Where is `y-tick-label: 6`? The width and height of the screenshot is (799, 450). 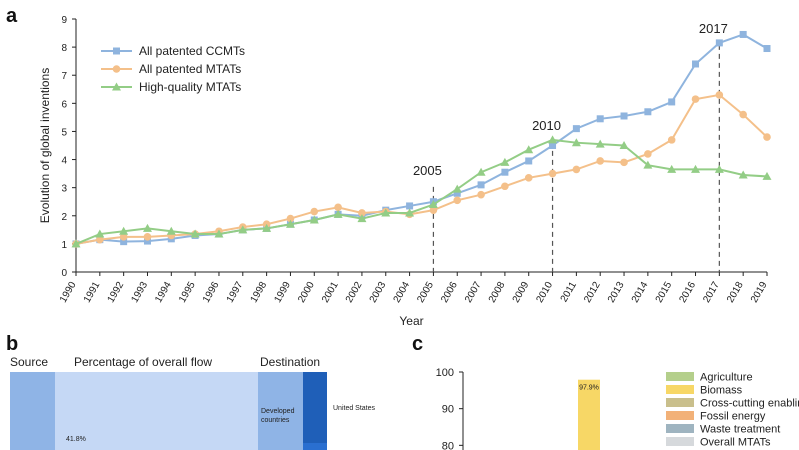
y-tick-label: 6 is located at coordinates (64, 104).